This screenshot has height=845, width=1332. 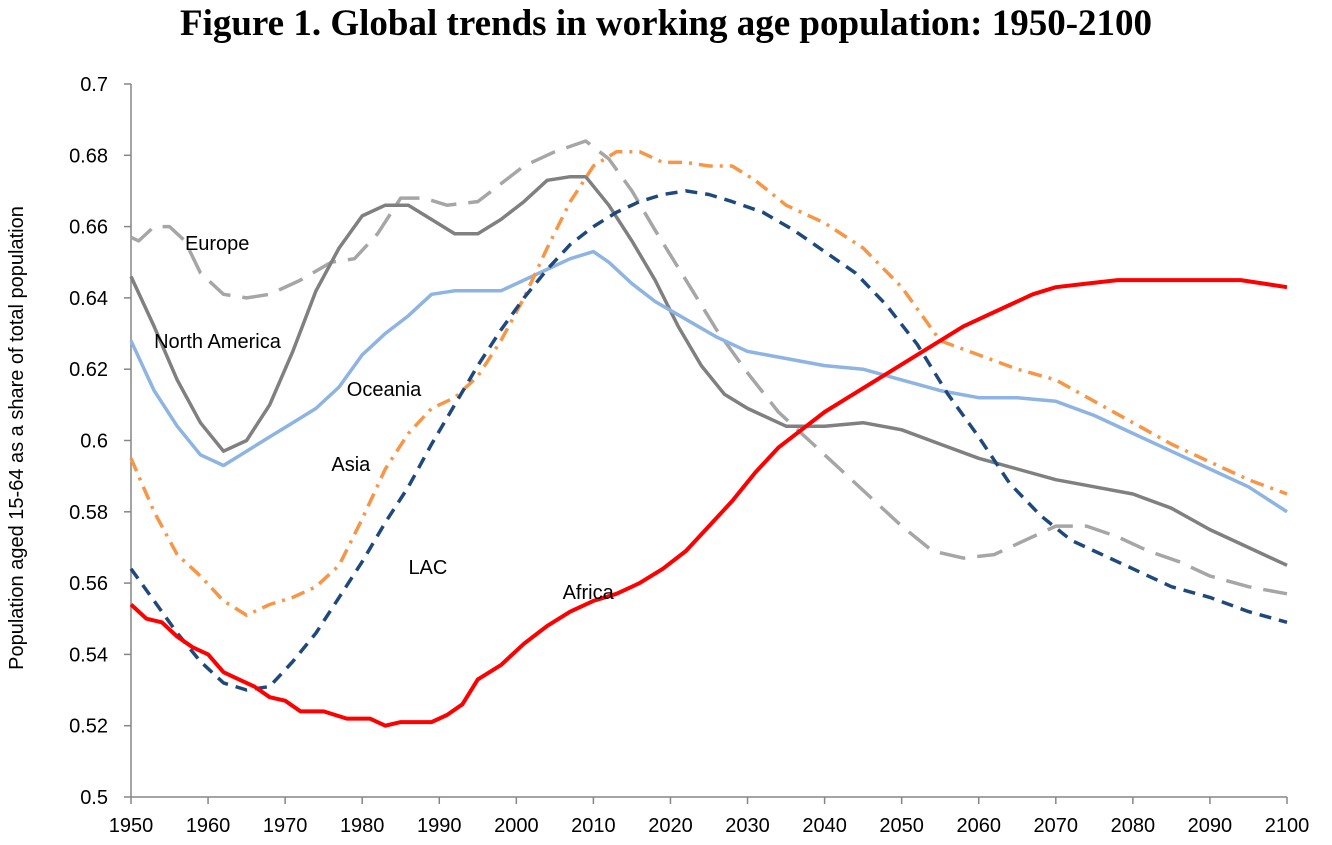 I want to click on x-tick-label: 2010, so click(x=593, y=826).